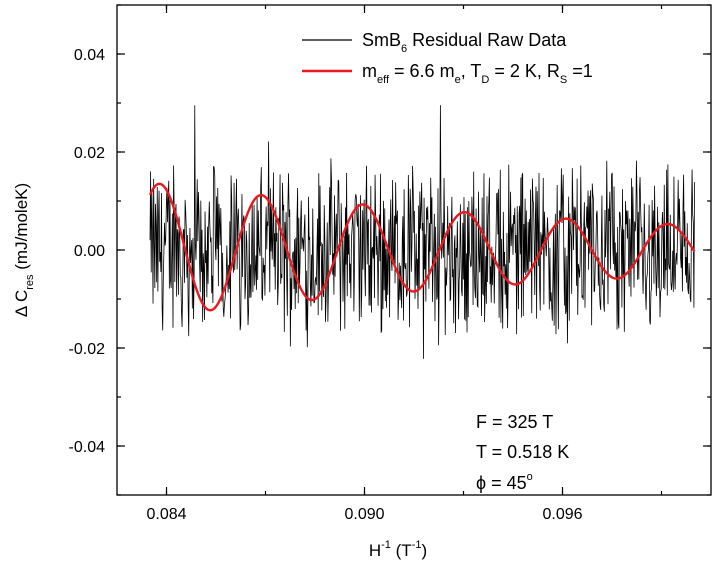 The height and width of the screenshot is (567, 714). What do you see at coordinates (89, 251) in the screenshot?
I see `y-tick-label: 0.00` at bounding box center [89, 251].